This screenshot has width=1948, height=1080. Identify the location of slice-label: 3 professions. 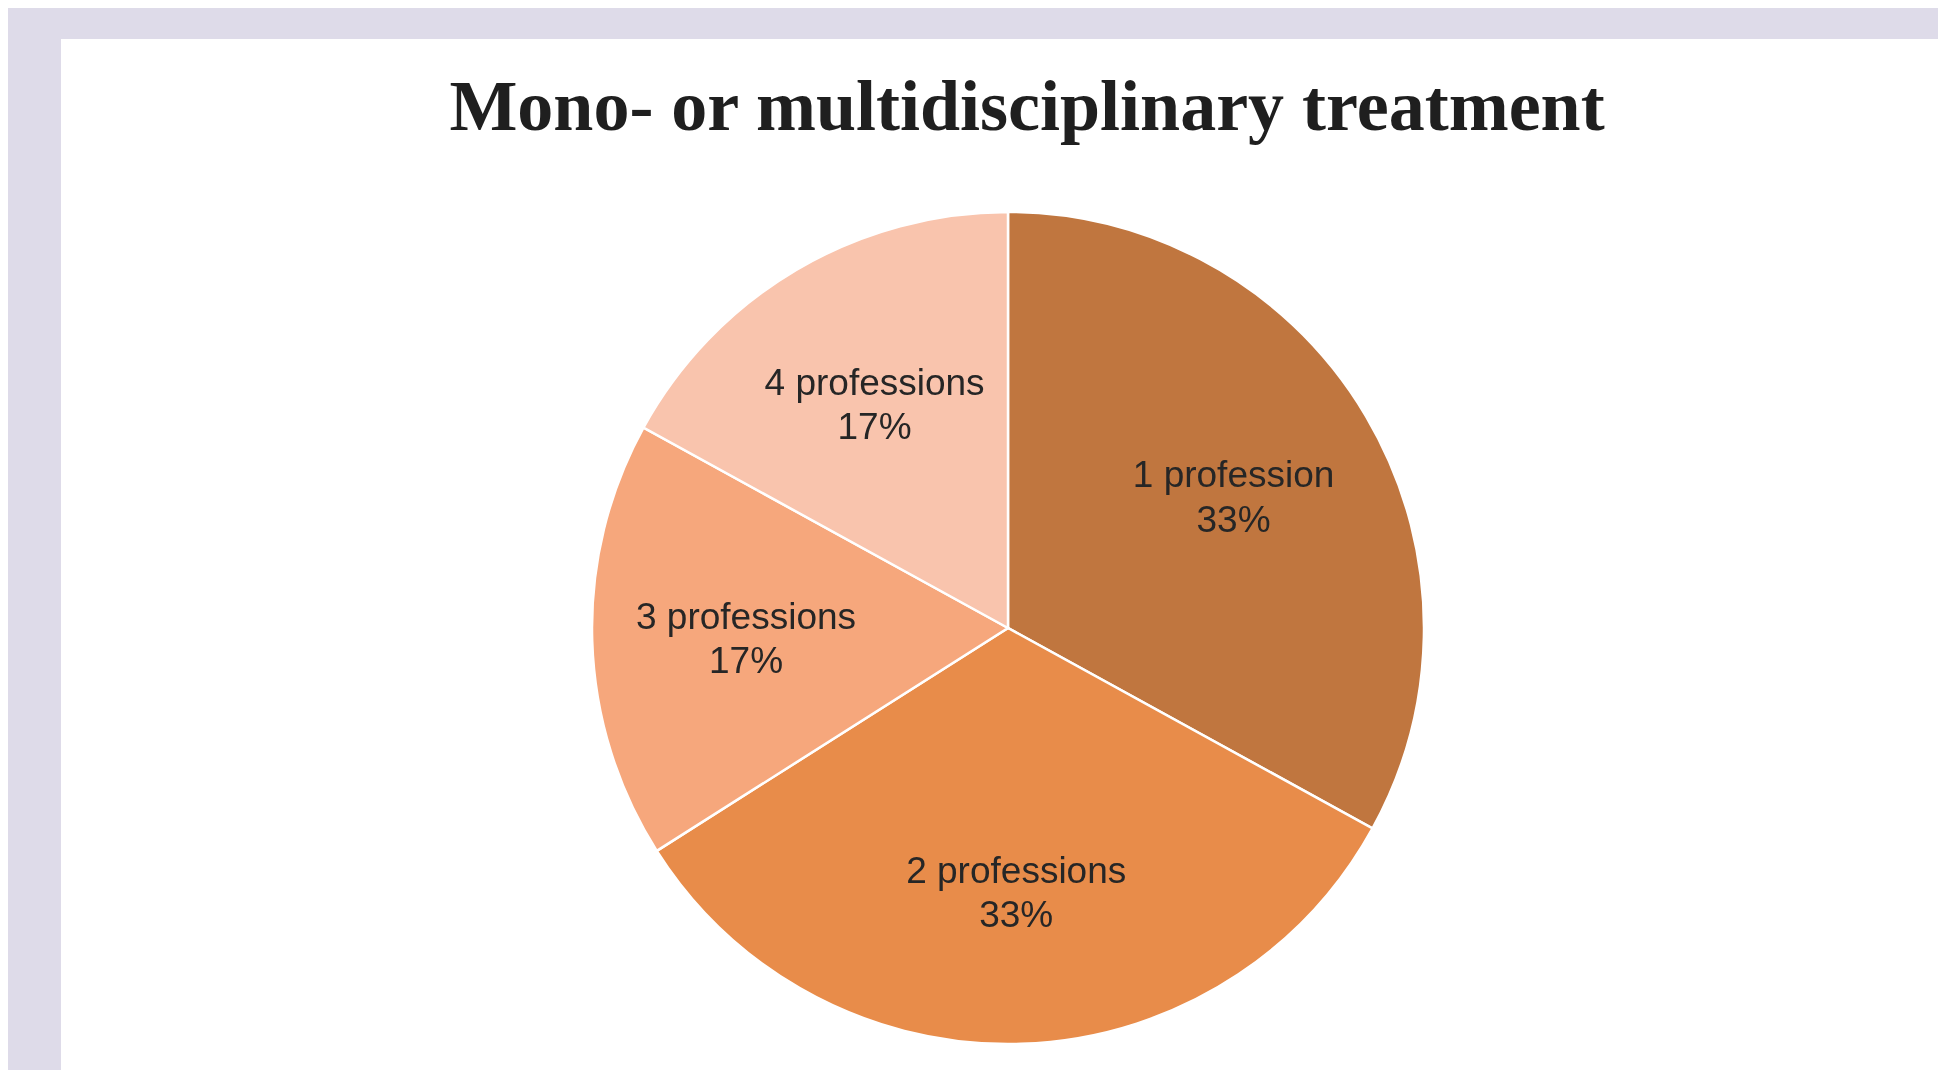
(746, 616).